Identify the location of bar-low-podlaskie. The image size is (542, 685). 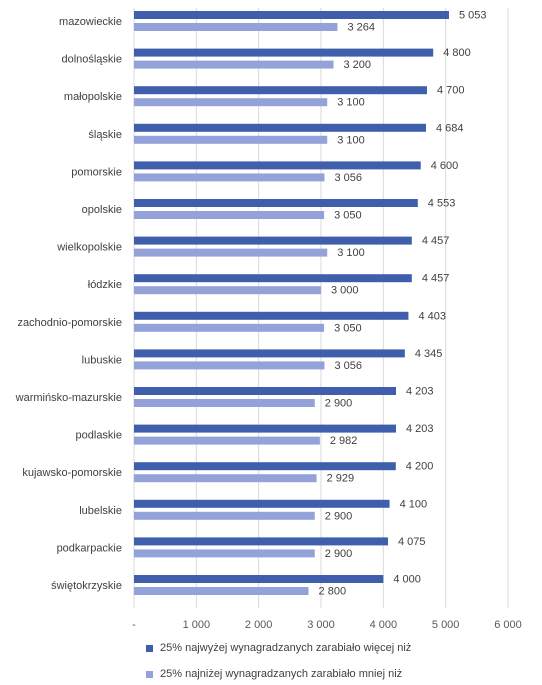
(227, 440).